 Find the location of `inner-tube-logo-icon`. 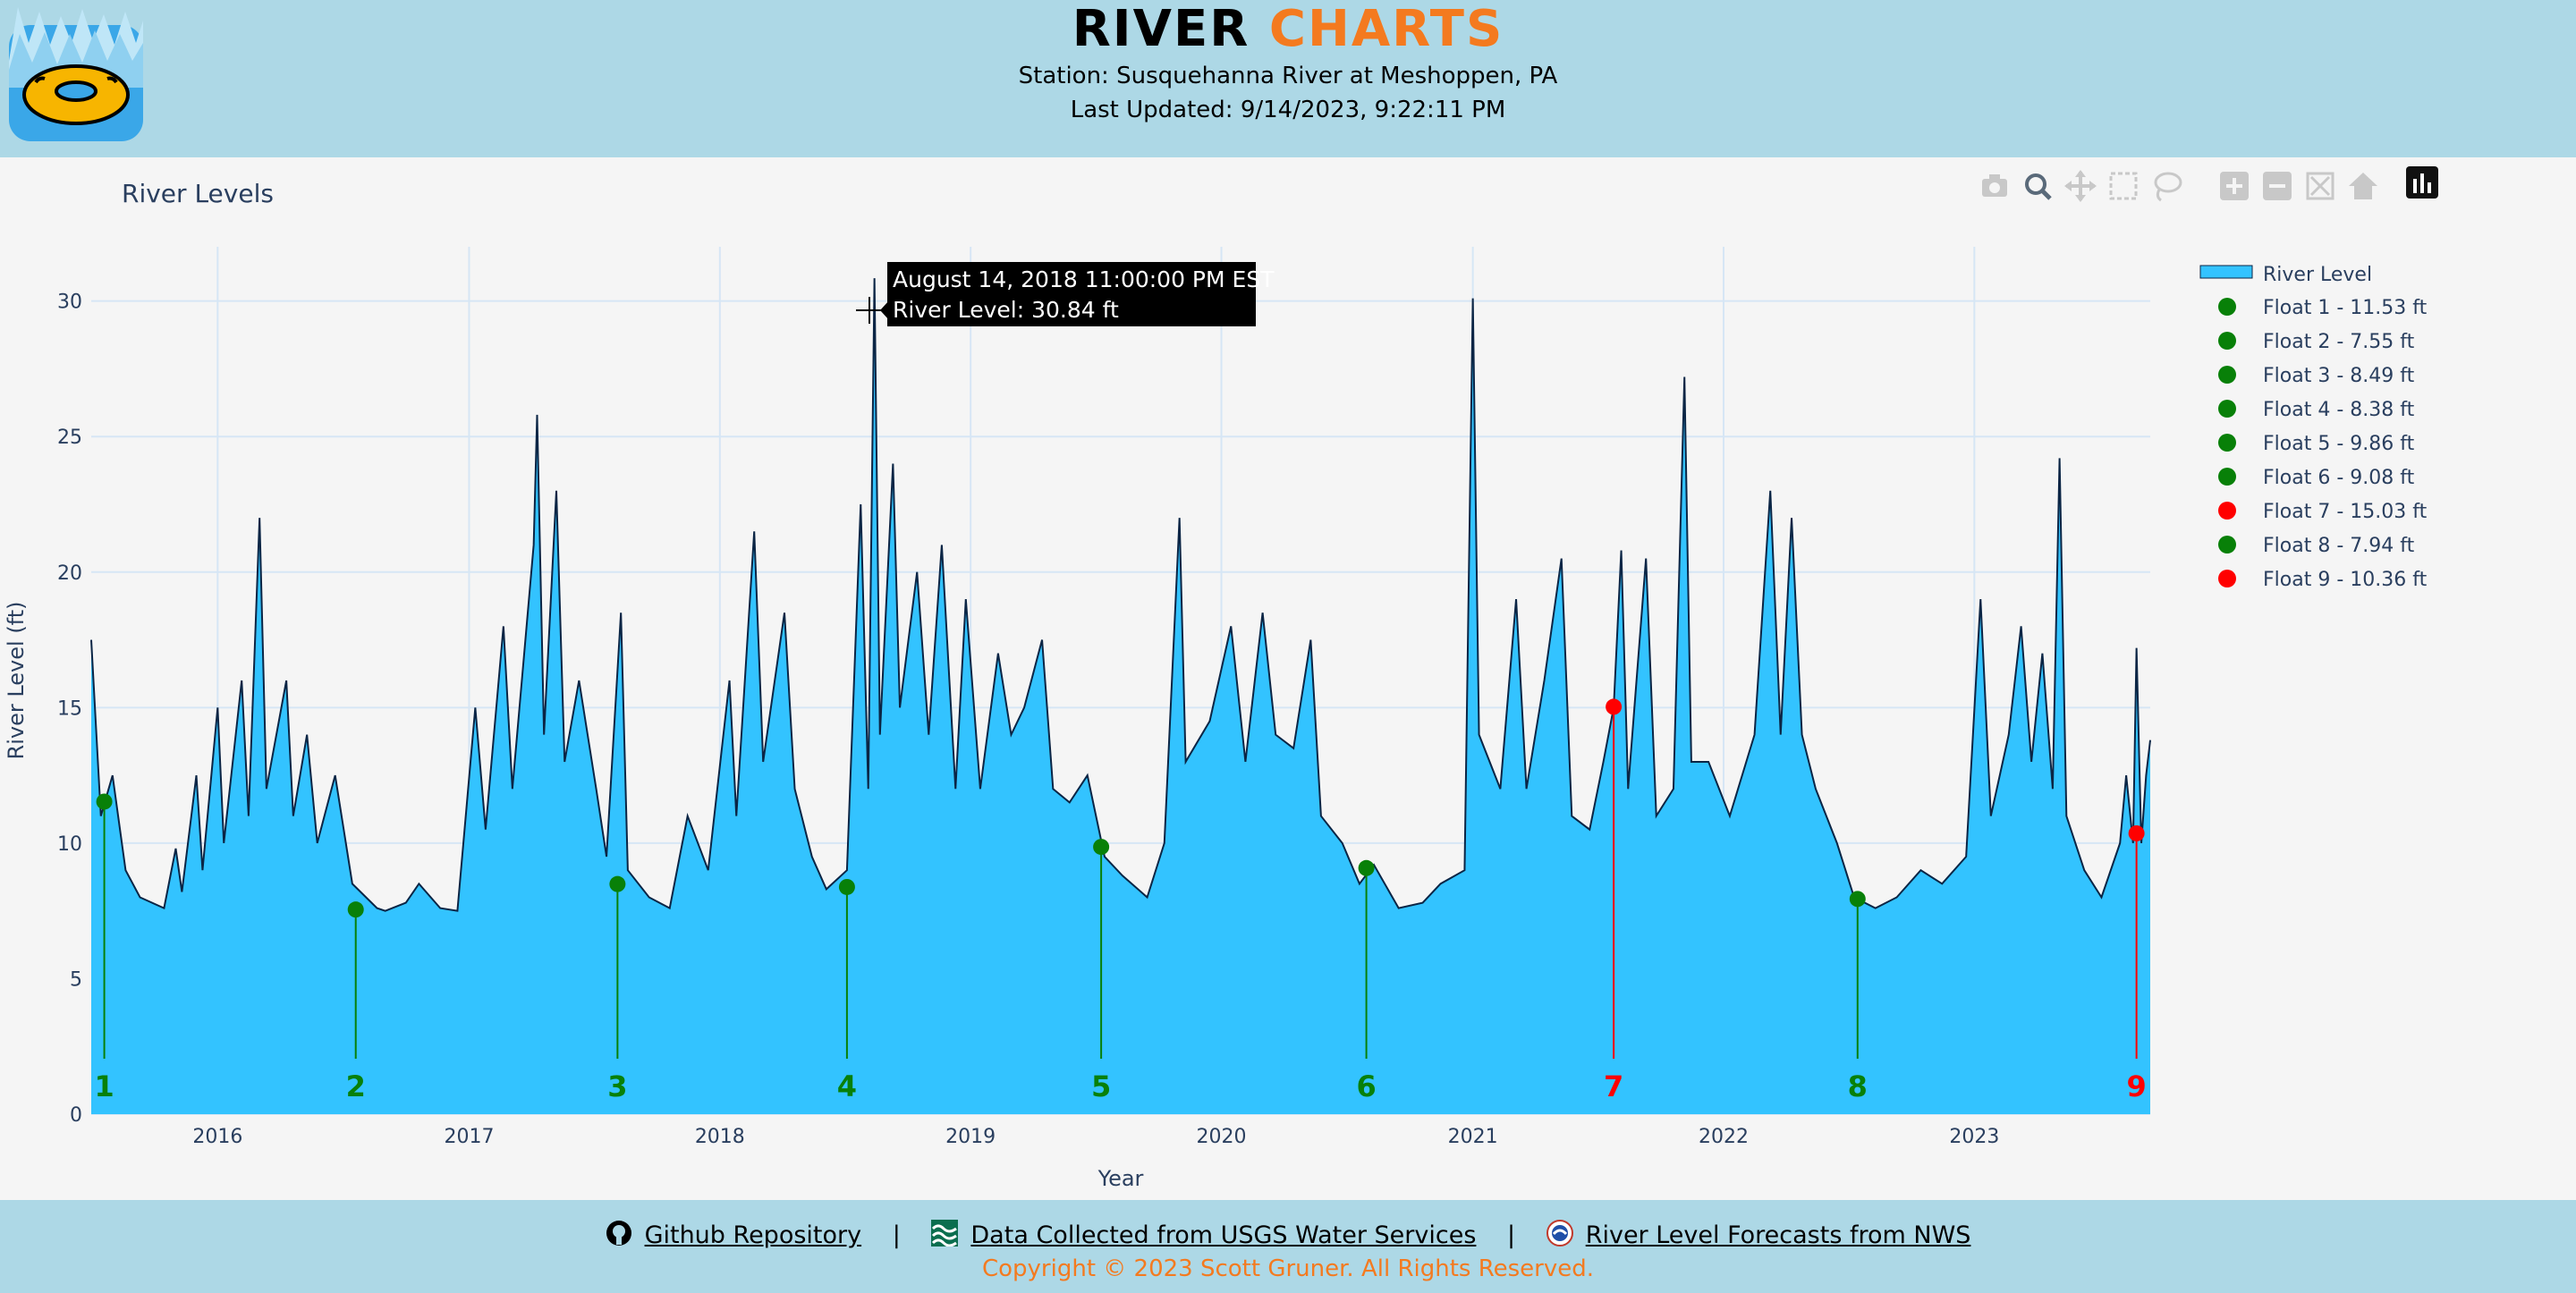

inner-tube-logo-icon is located at coordinates (76, 74).